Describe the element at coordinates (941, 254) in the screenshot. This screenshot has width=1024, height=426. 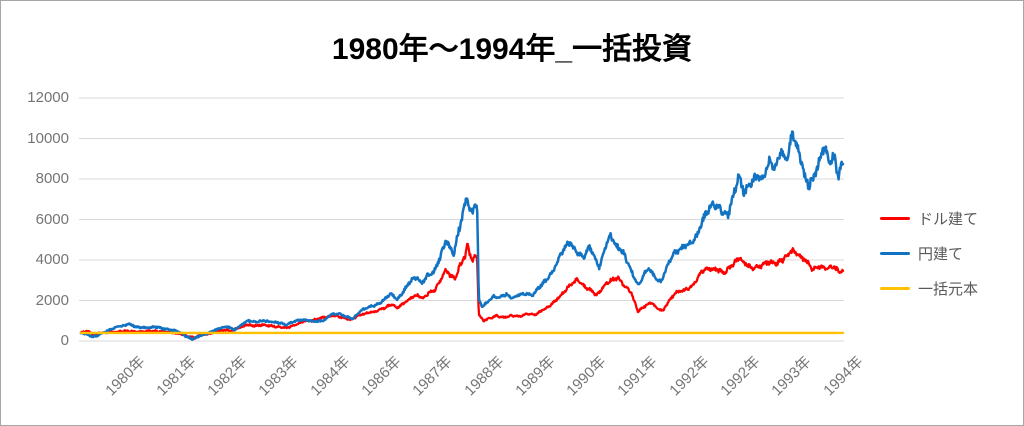
I see `legend-label: 円建て` at that location.